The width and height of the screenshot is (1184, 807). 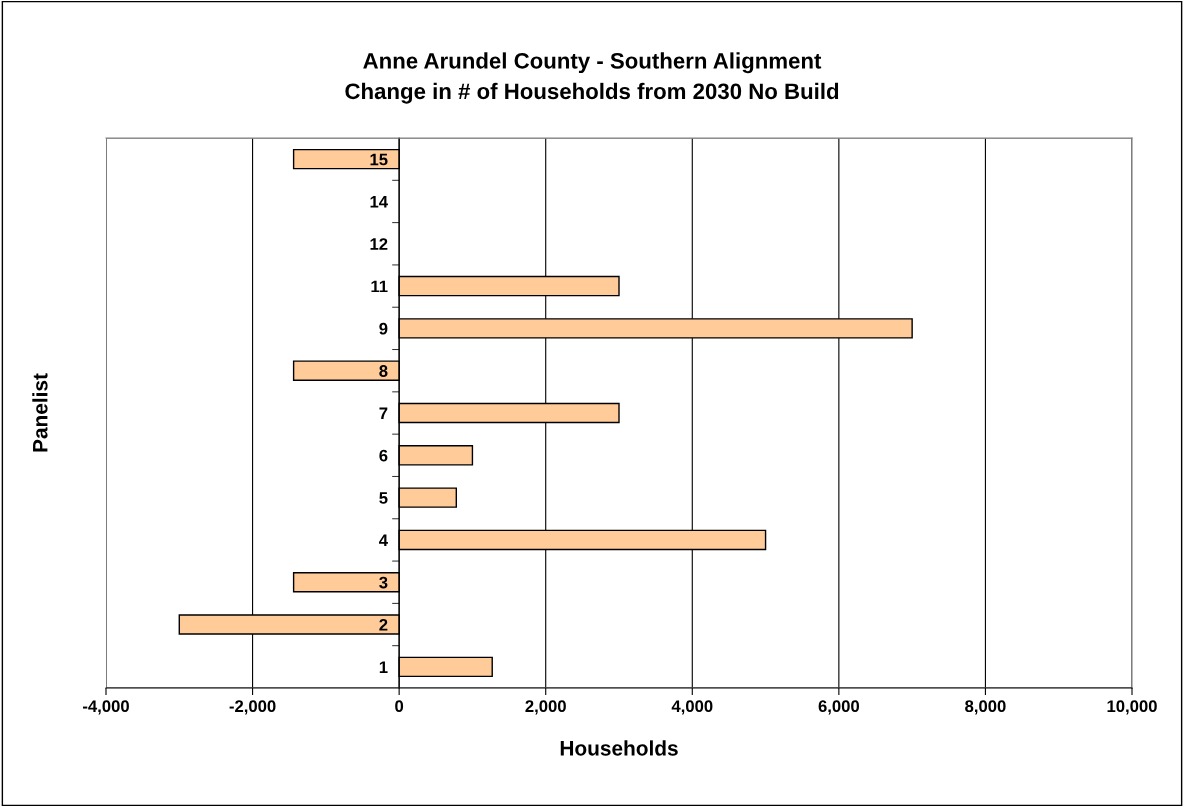 I want to click on y-tick-label: 9, so click(x=383, y=328).